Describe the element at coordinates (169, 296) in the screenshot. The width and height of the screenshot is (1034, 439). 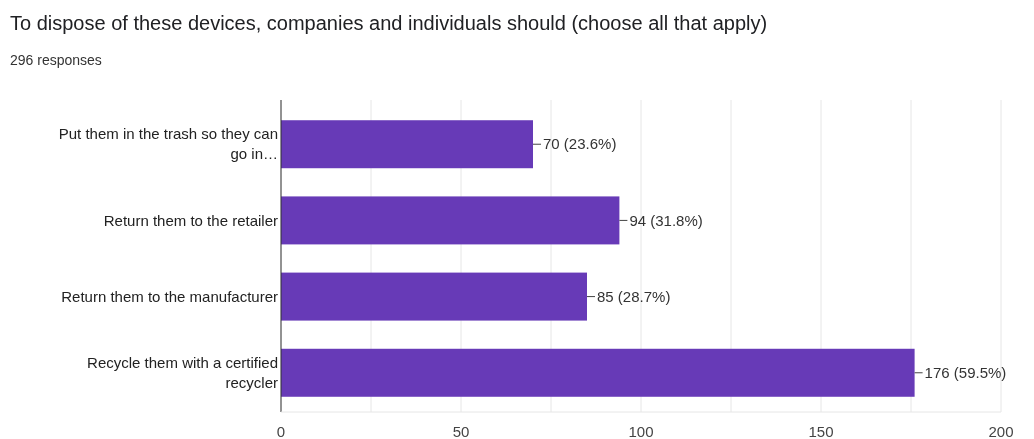
I see `y-tick-label: Return them to the manufacturer` at that location.